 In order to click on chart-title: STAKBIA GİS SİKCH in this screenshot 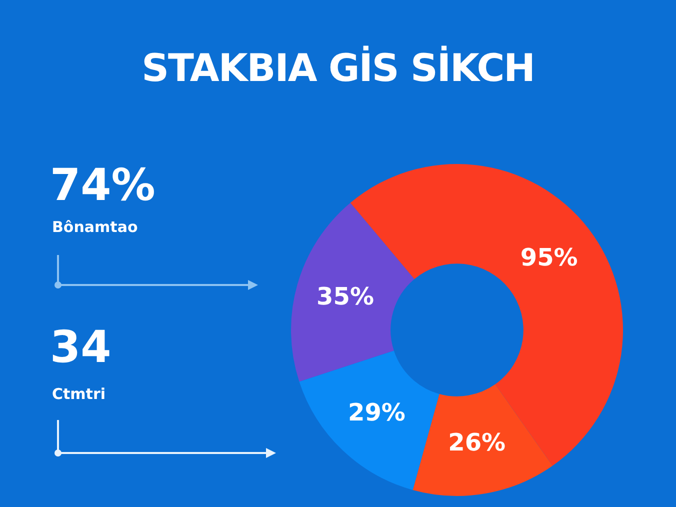, I will do `click(338, 68)`.